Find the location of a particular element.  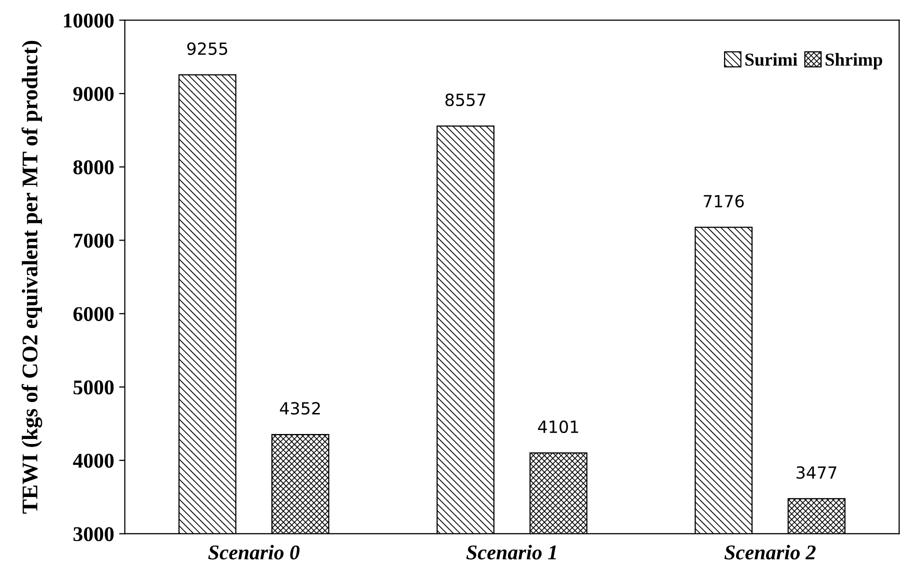

data-label: 4101 is located at coordinates (558, 427).